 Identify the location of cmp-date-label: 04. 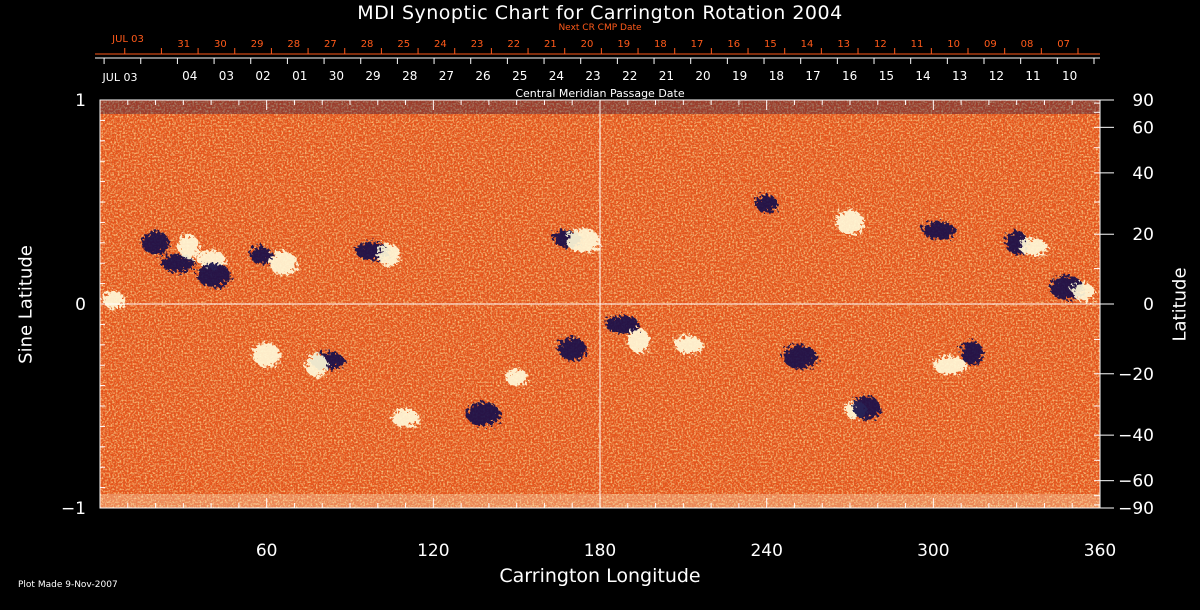
(189, 76).